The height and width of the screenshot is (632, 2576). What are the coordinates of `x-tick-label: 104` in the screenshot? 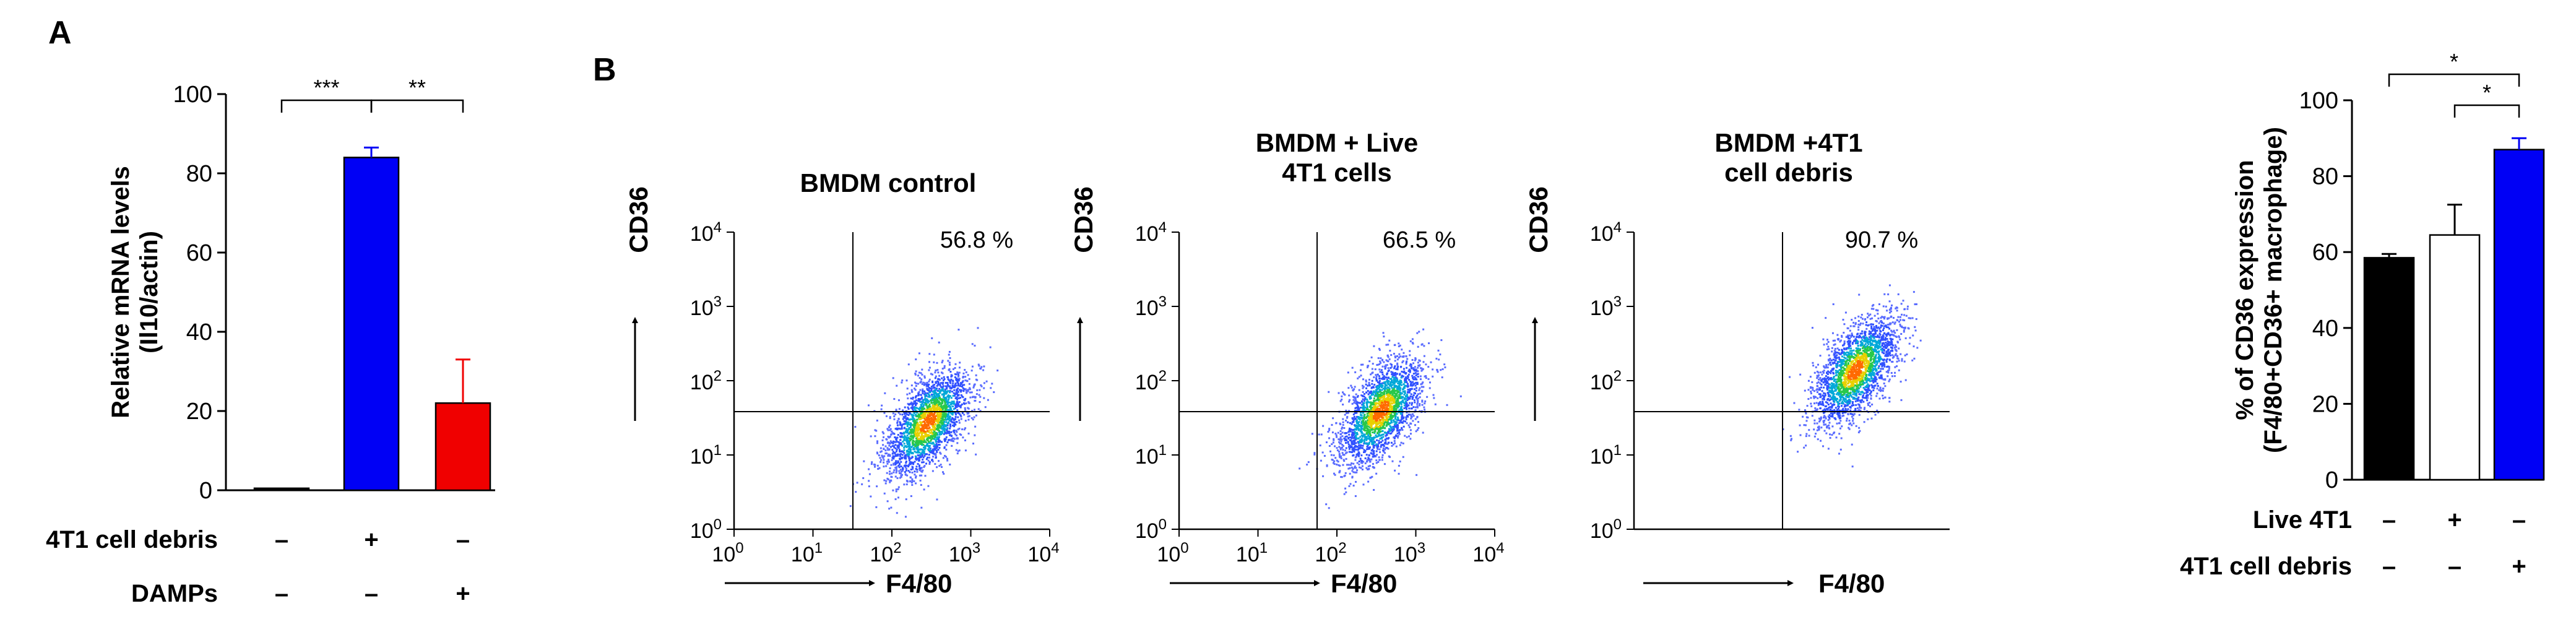 It's located at (1488, 553).